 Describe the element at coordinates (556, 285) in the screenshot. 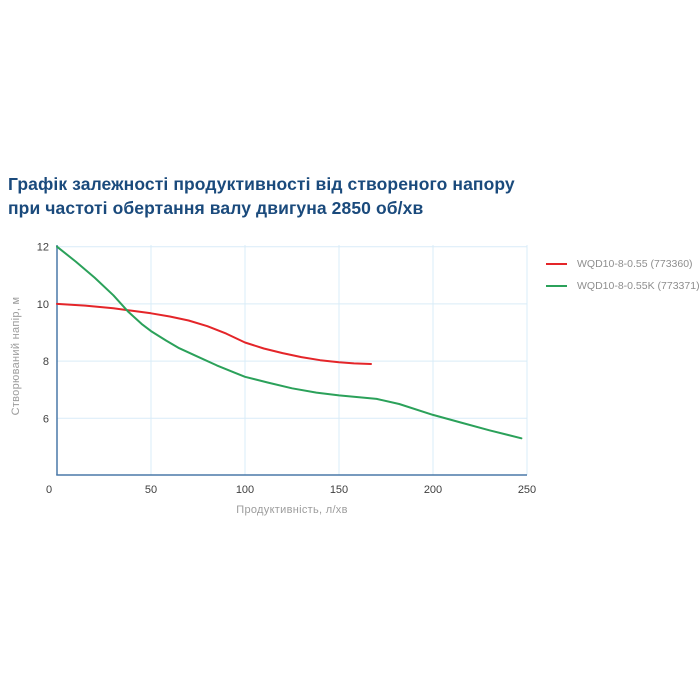

I see `legend-swatch-green-line` at that location.